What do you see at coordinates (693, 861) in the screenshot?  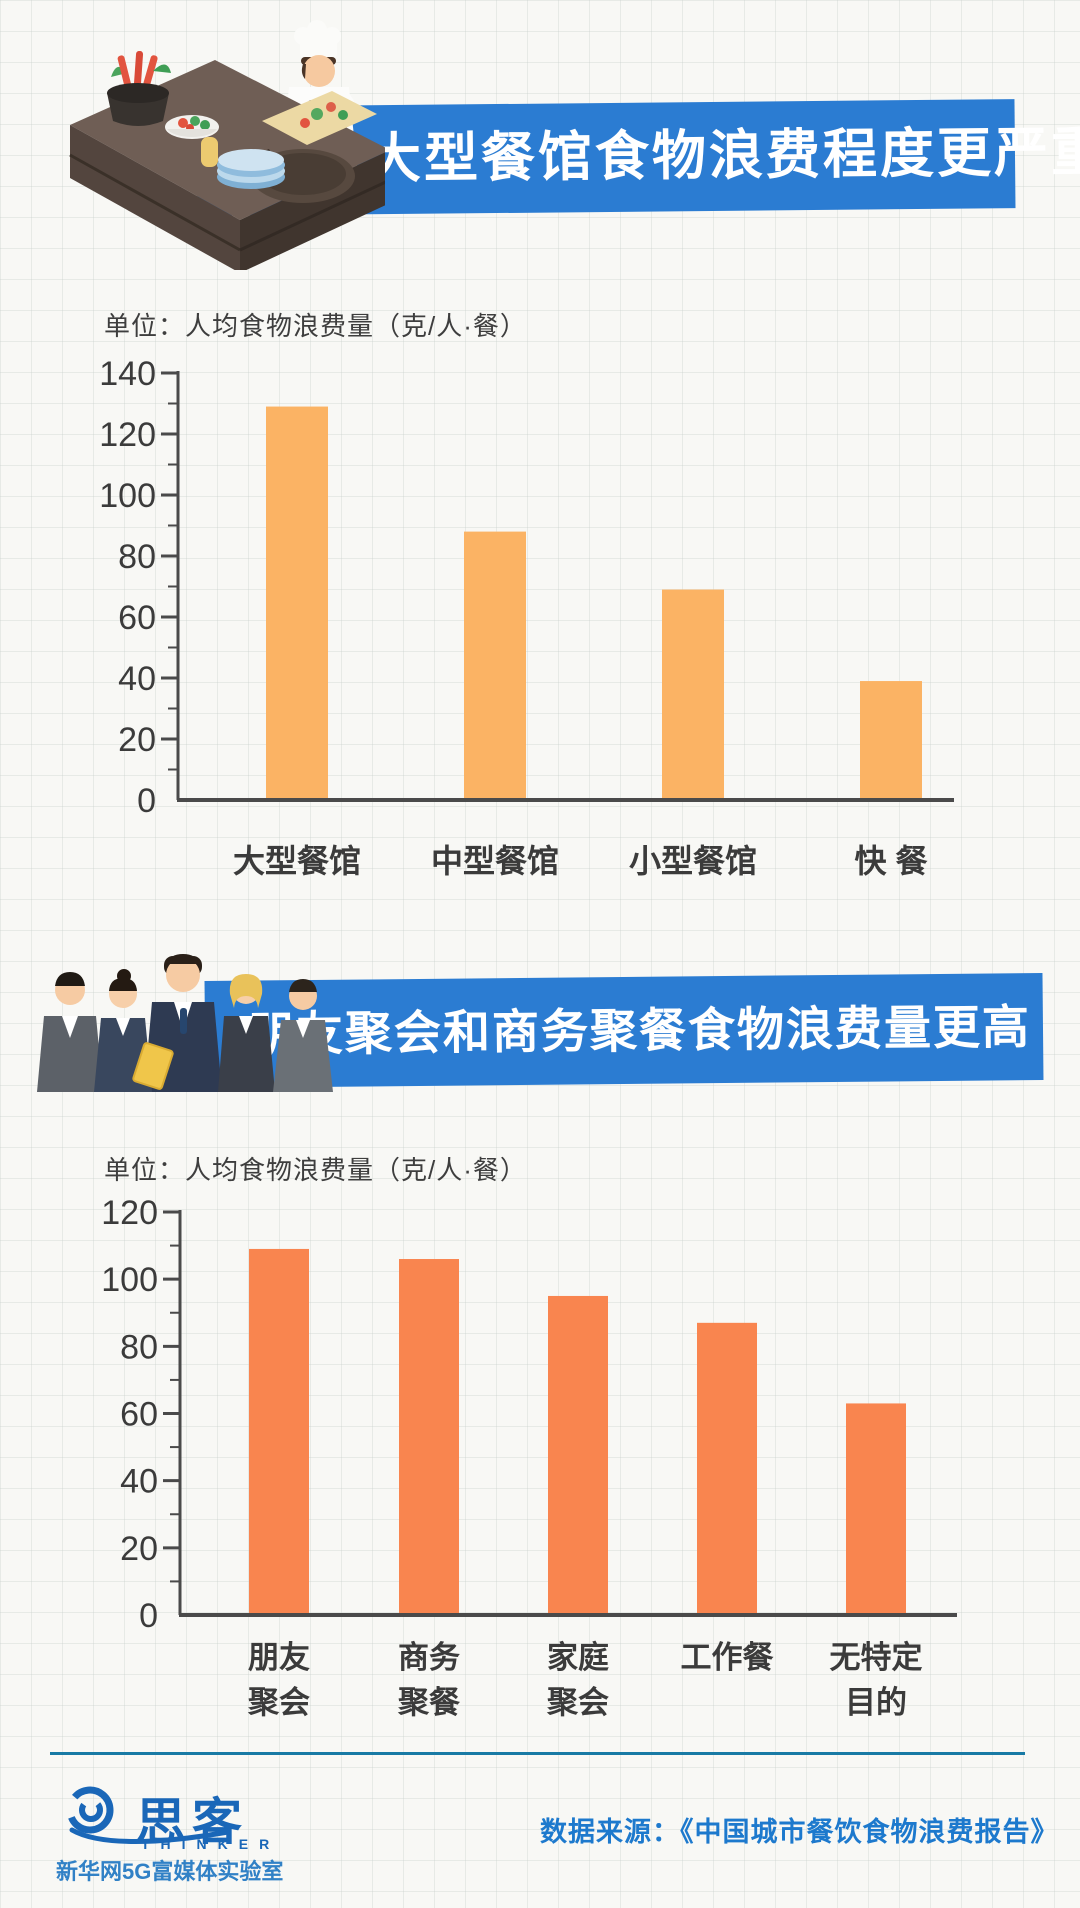 I see `x-category-label: 小型餐馆` at bounding box center [693, 861].